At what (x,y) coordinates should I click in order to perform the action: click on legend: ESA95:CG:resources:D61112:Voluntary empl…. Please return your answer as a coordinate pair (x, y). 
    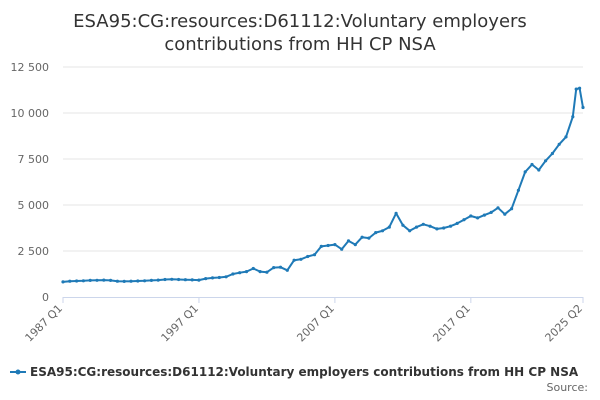
    Looking at the image, I should click on (294, 372).